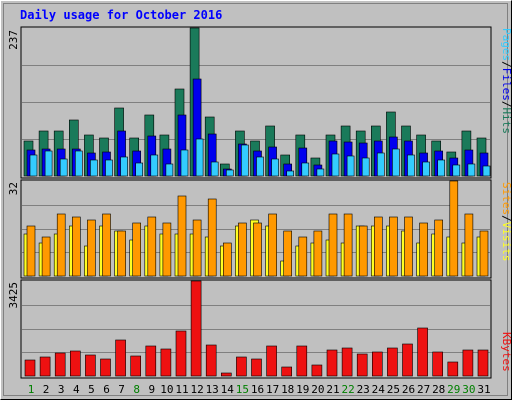  What do you see at coordinates (506, 64) in the screenshot?
I see `legend-sep-1: /` at bounding box center [506, 64].